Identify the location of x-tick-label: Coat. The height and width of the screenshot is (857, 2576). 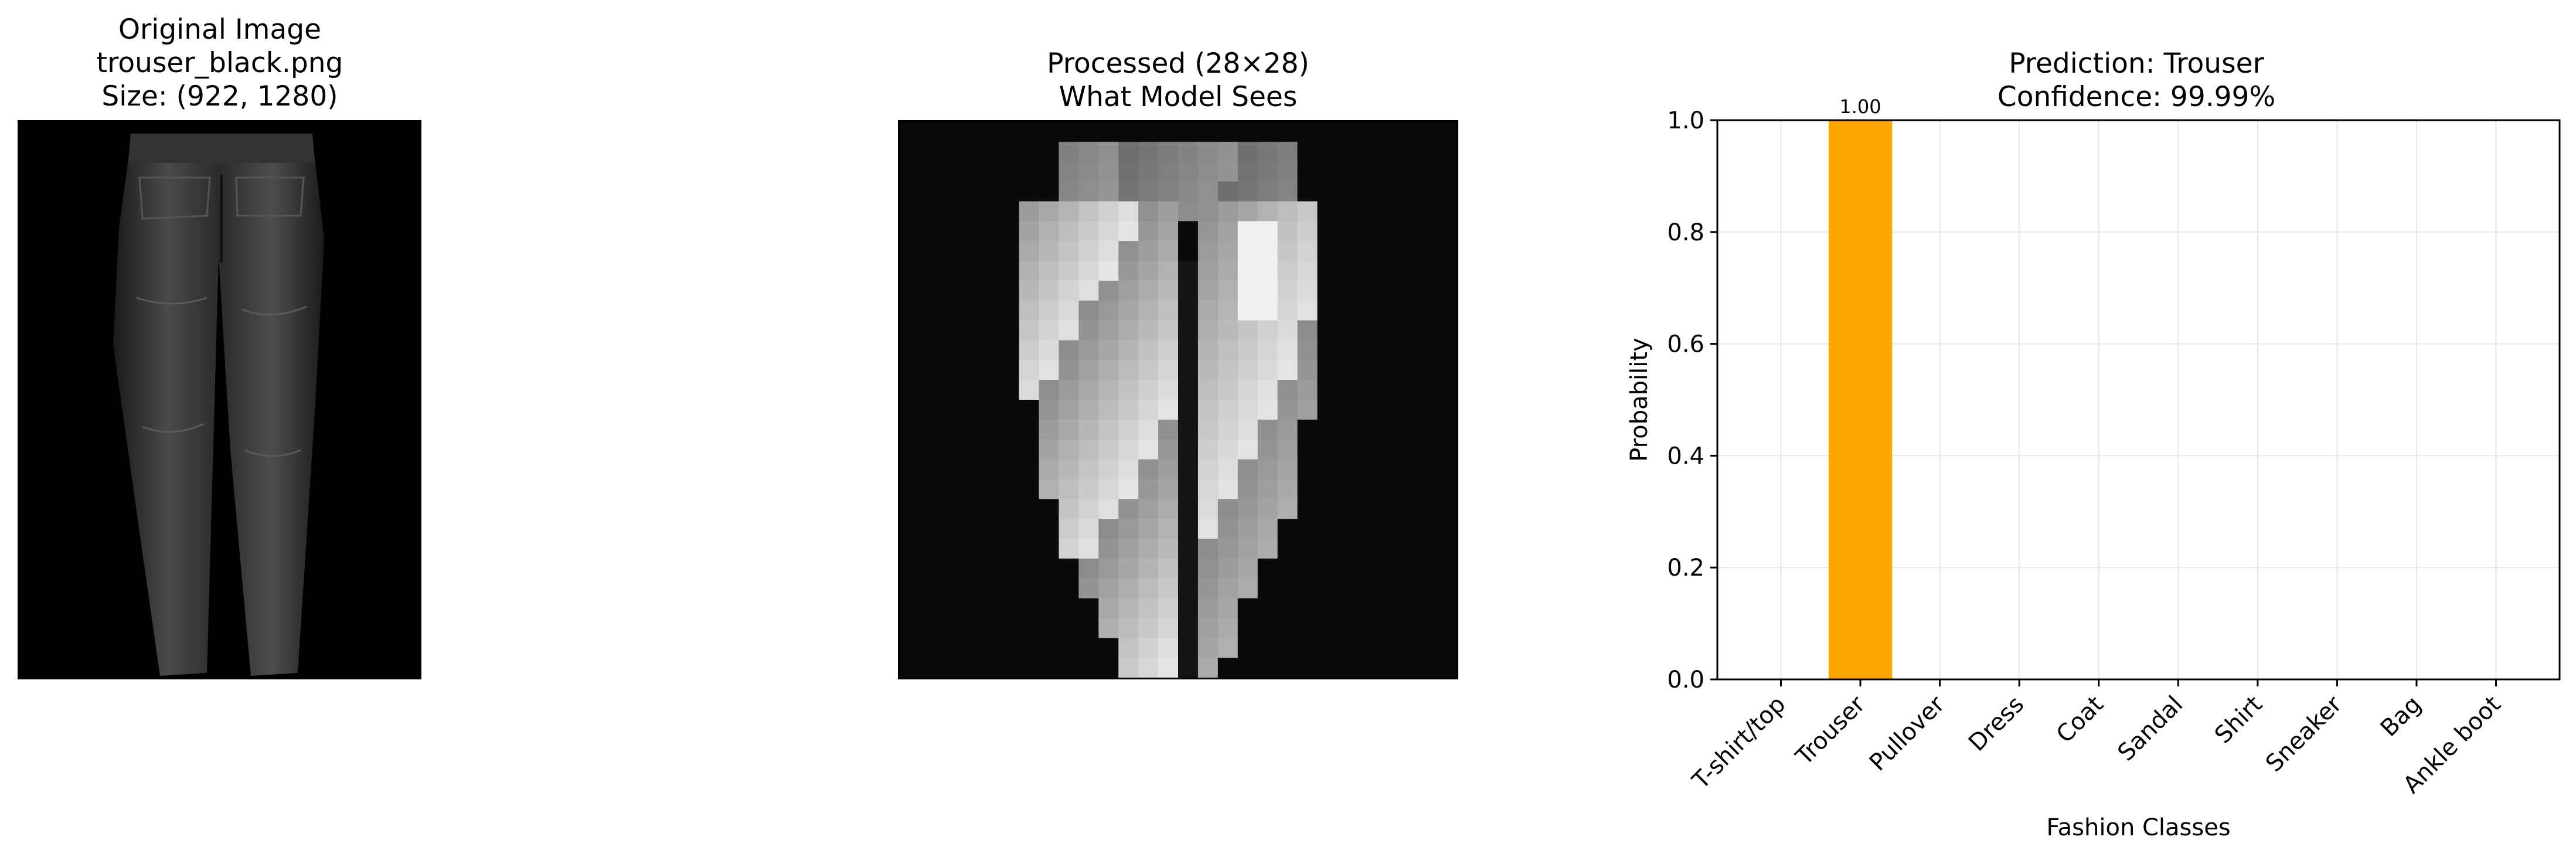
(2080, 720).